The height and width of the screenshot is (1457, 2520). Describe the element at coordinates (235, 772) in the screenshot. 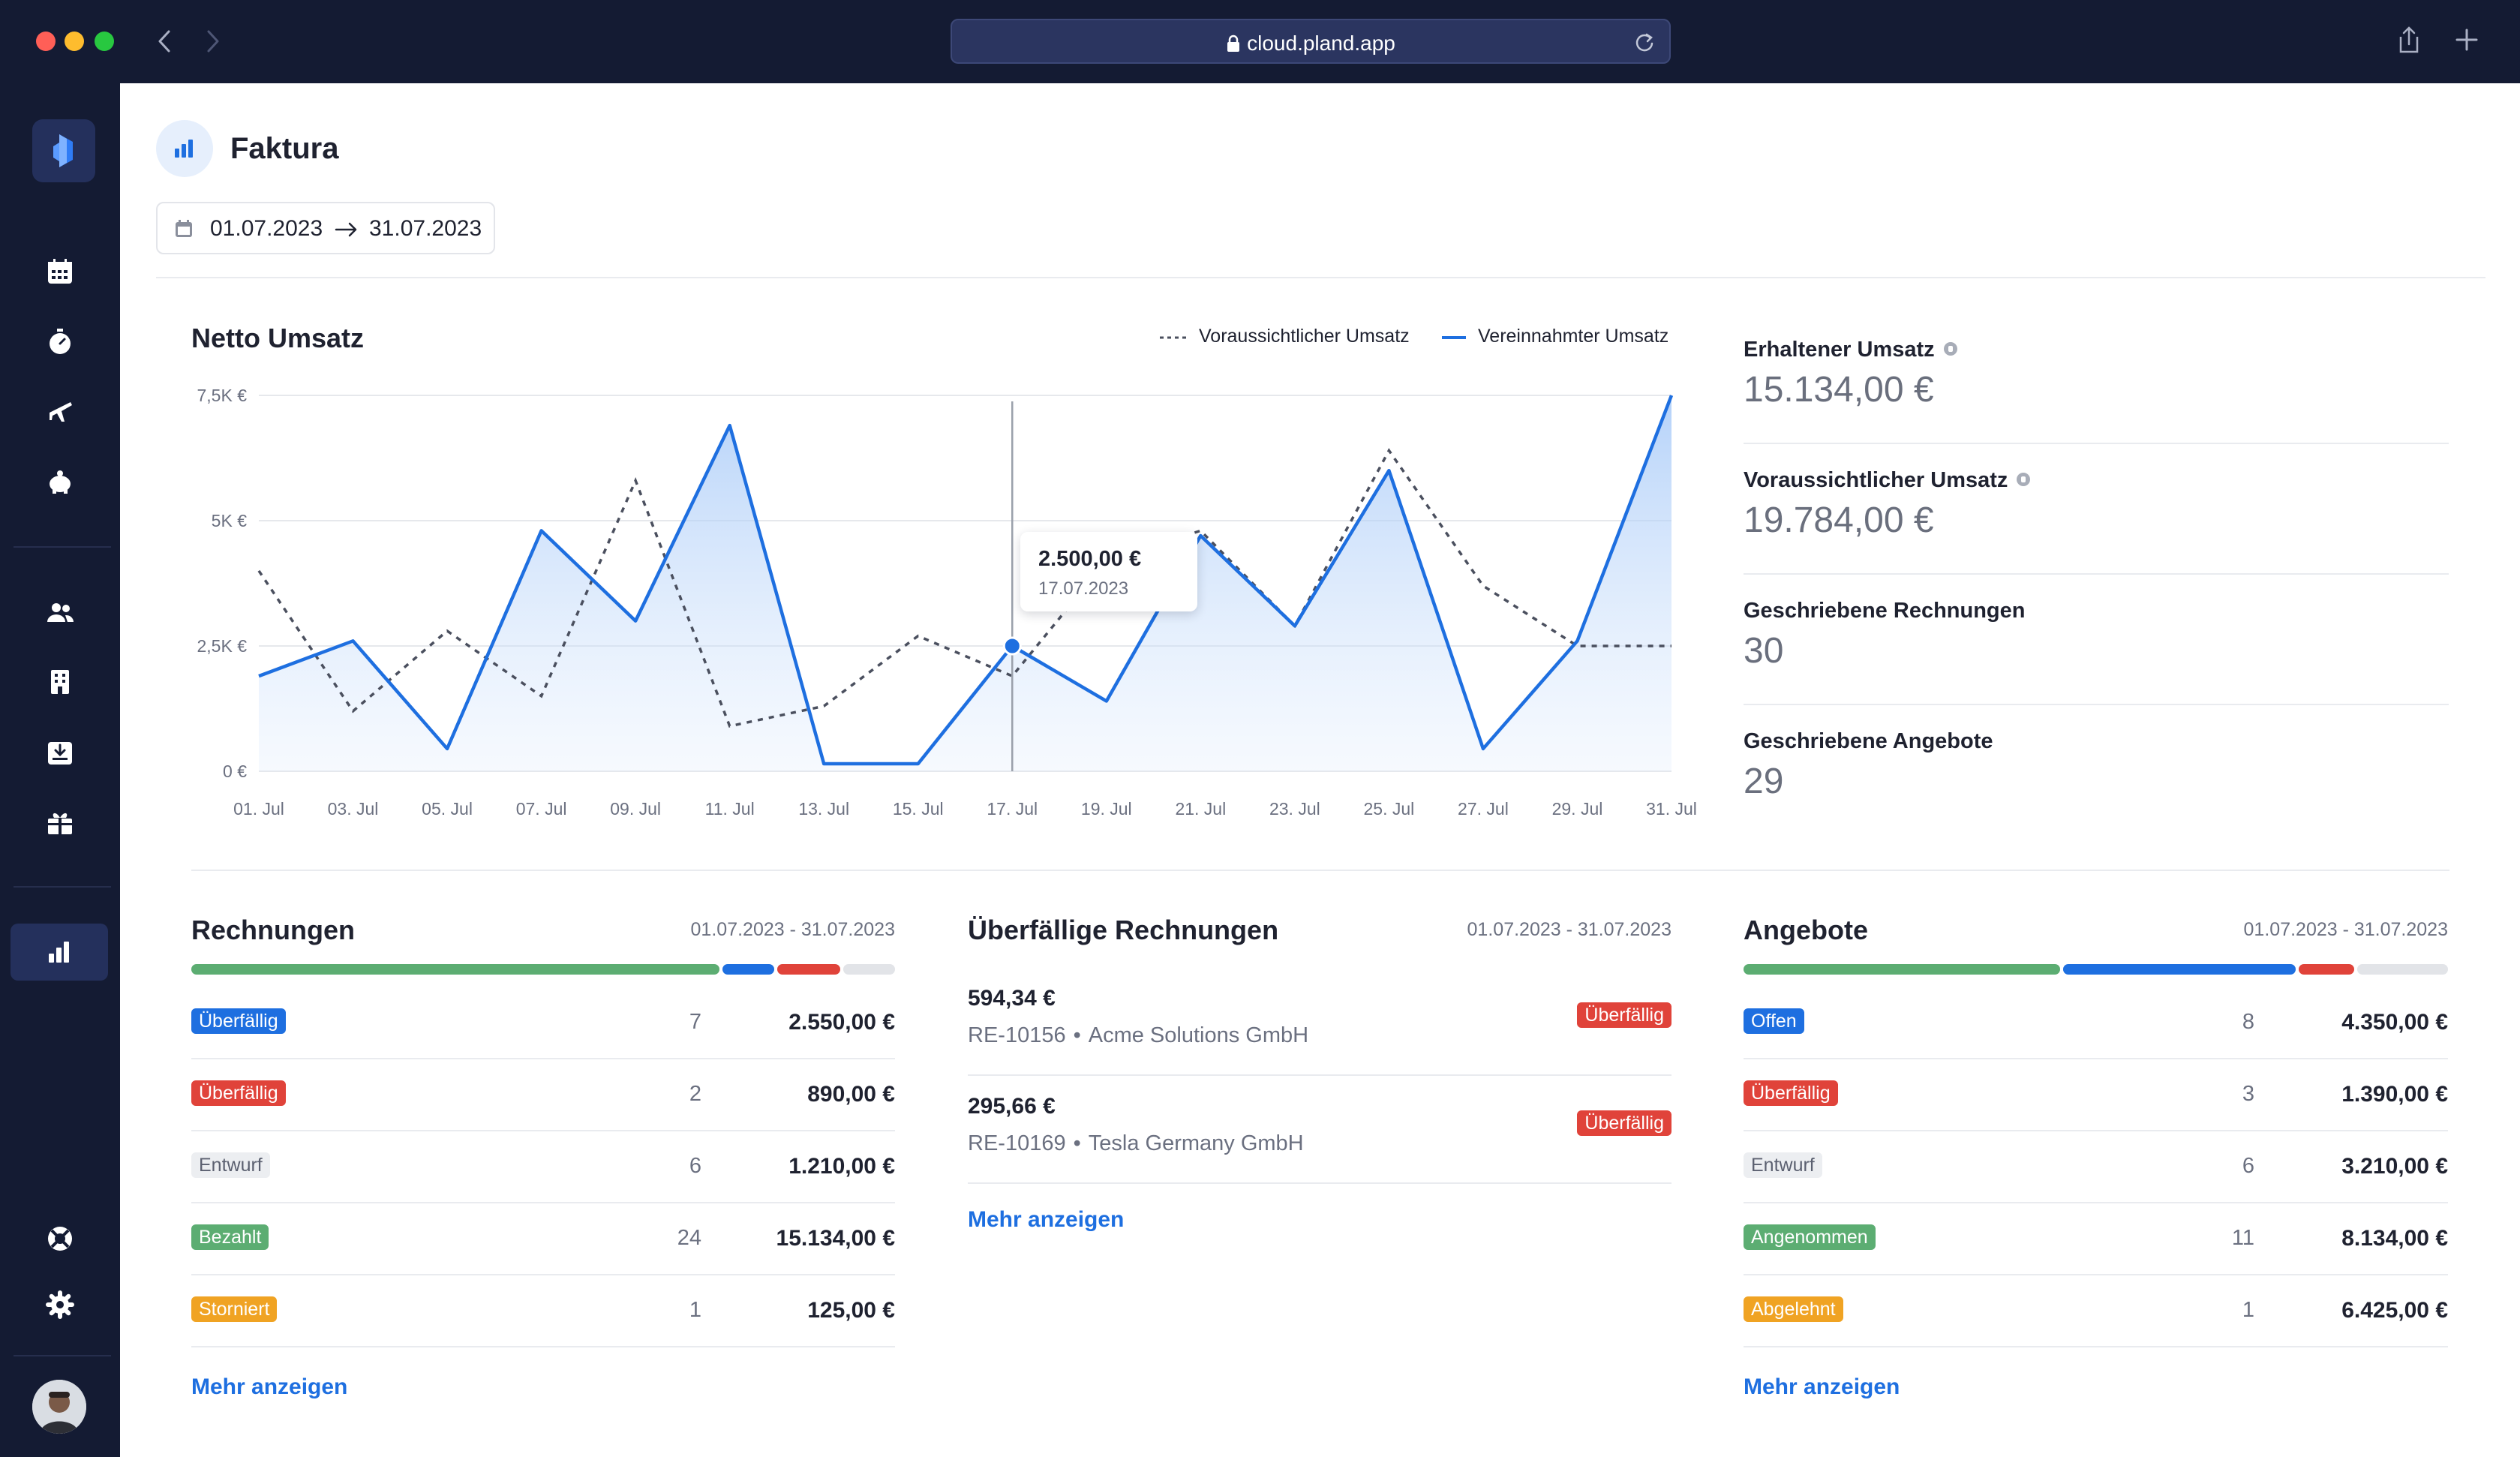

I see `y-tick-label: 0 €` at that location.